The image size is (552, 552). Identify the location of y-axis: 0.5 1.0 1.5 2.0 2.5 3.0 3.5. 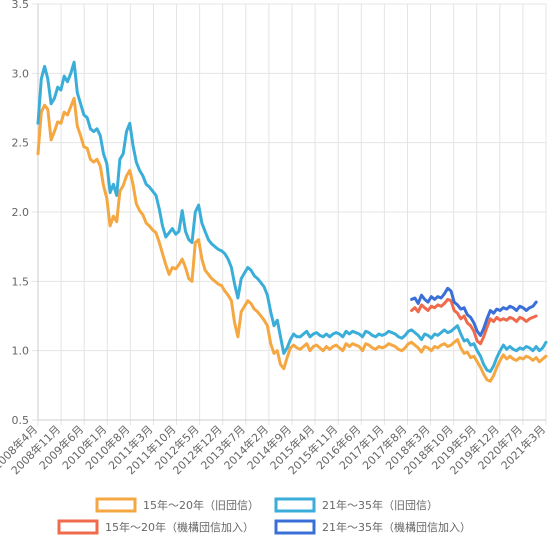
(21, 213).